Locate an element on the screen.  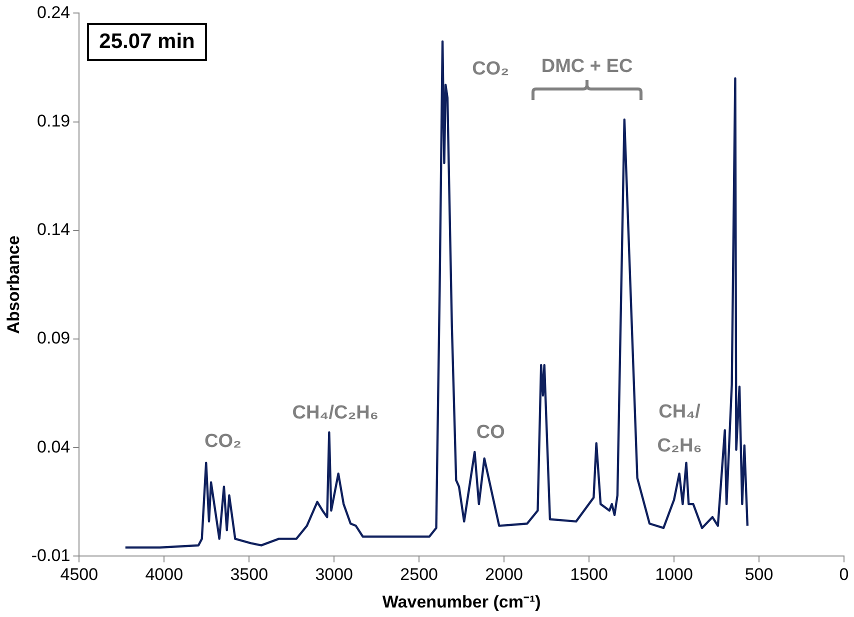
annotation: CO is located at coordinates (490, 433).